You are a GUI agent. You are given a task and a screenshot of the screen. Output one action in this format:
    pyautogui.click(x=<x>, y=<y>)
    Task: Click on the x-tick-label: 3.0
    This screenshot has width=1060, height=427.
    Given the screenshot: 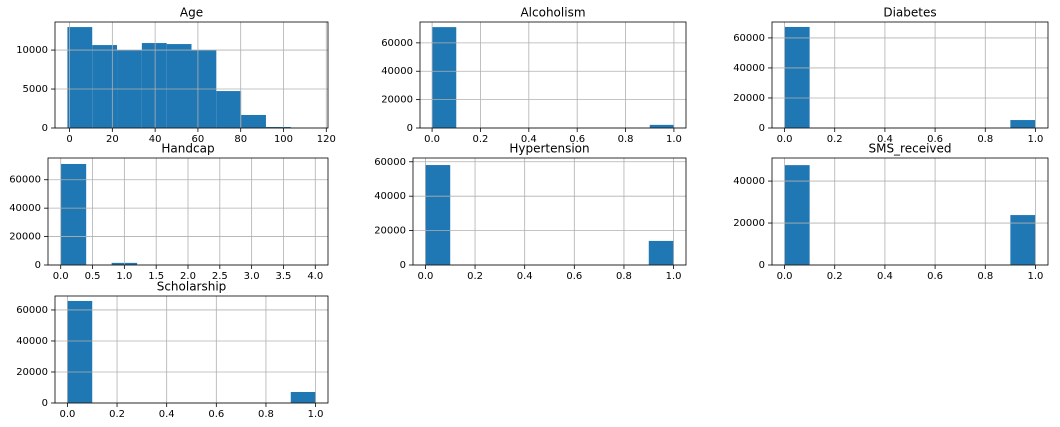 What is the action you would take?
    pyautogui.click(x=252, y=276)
    